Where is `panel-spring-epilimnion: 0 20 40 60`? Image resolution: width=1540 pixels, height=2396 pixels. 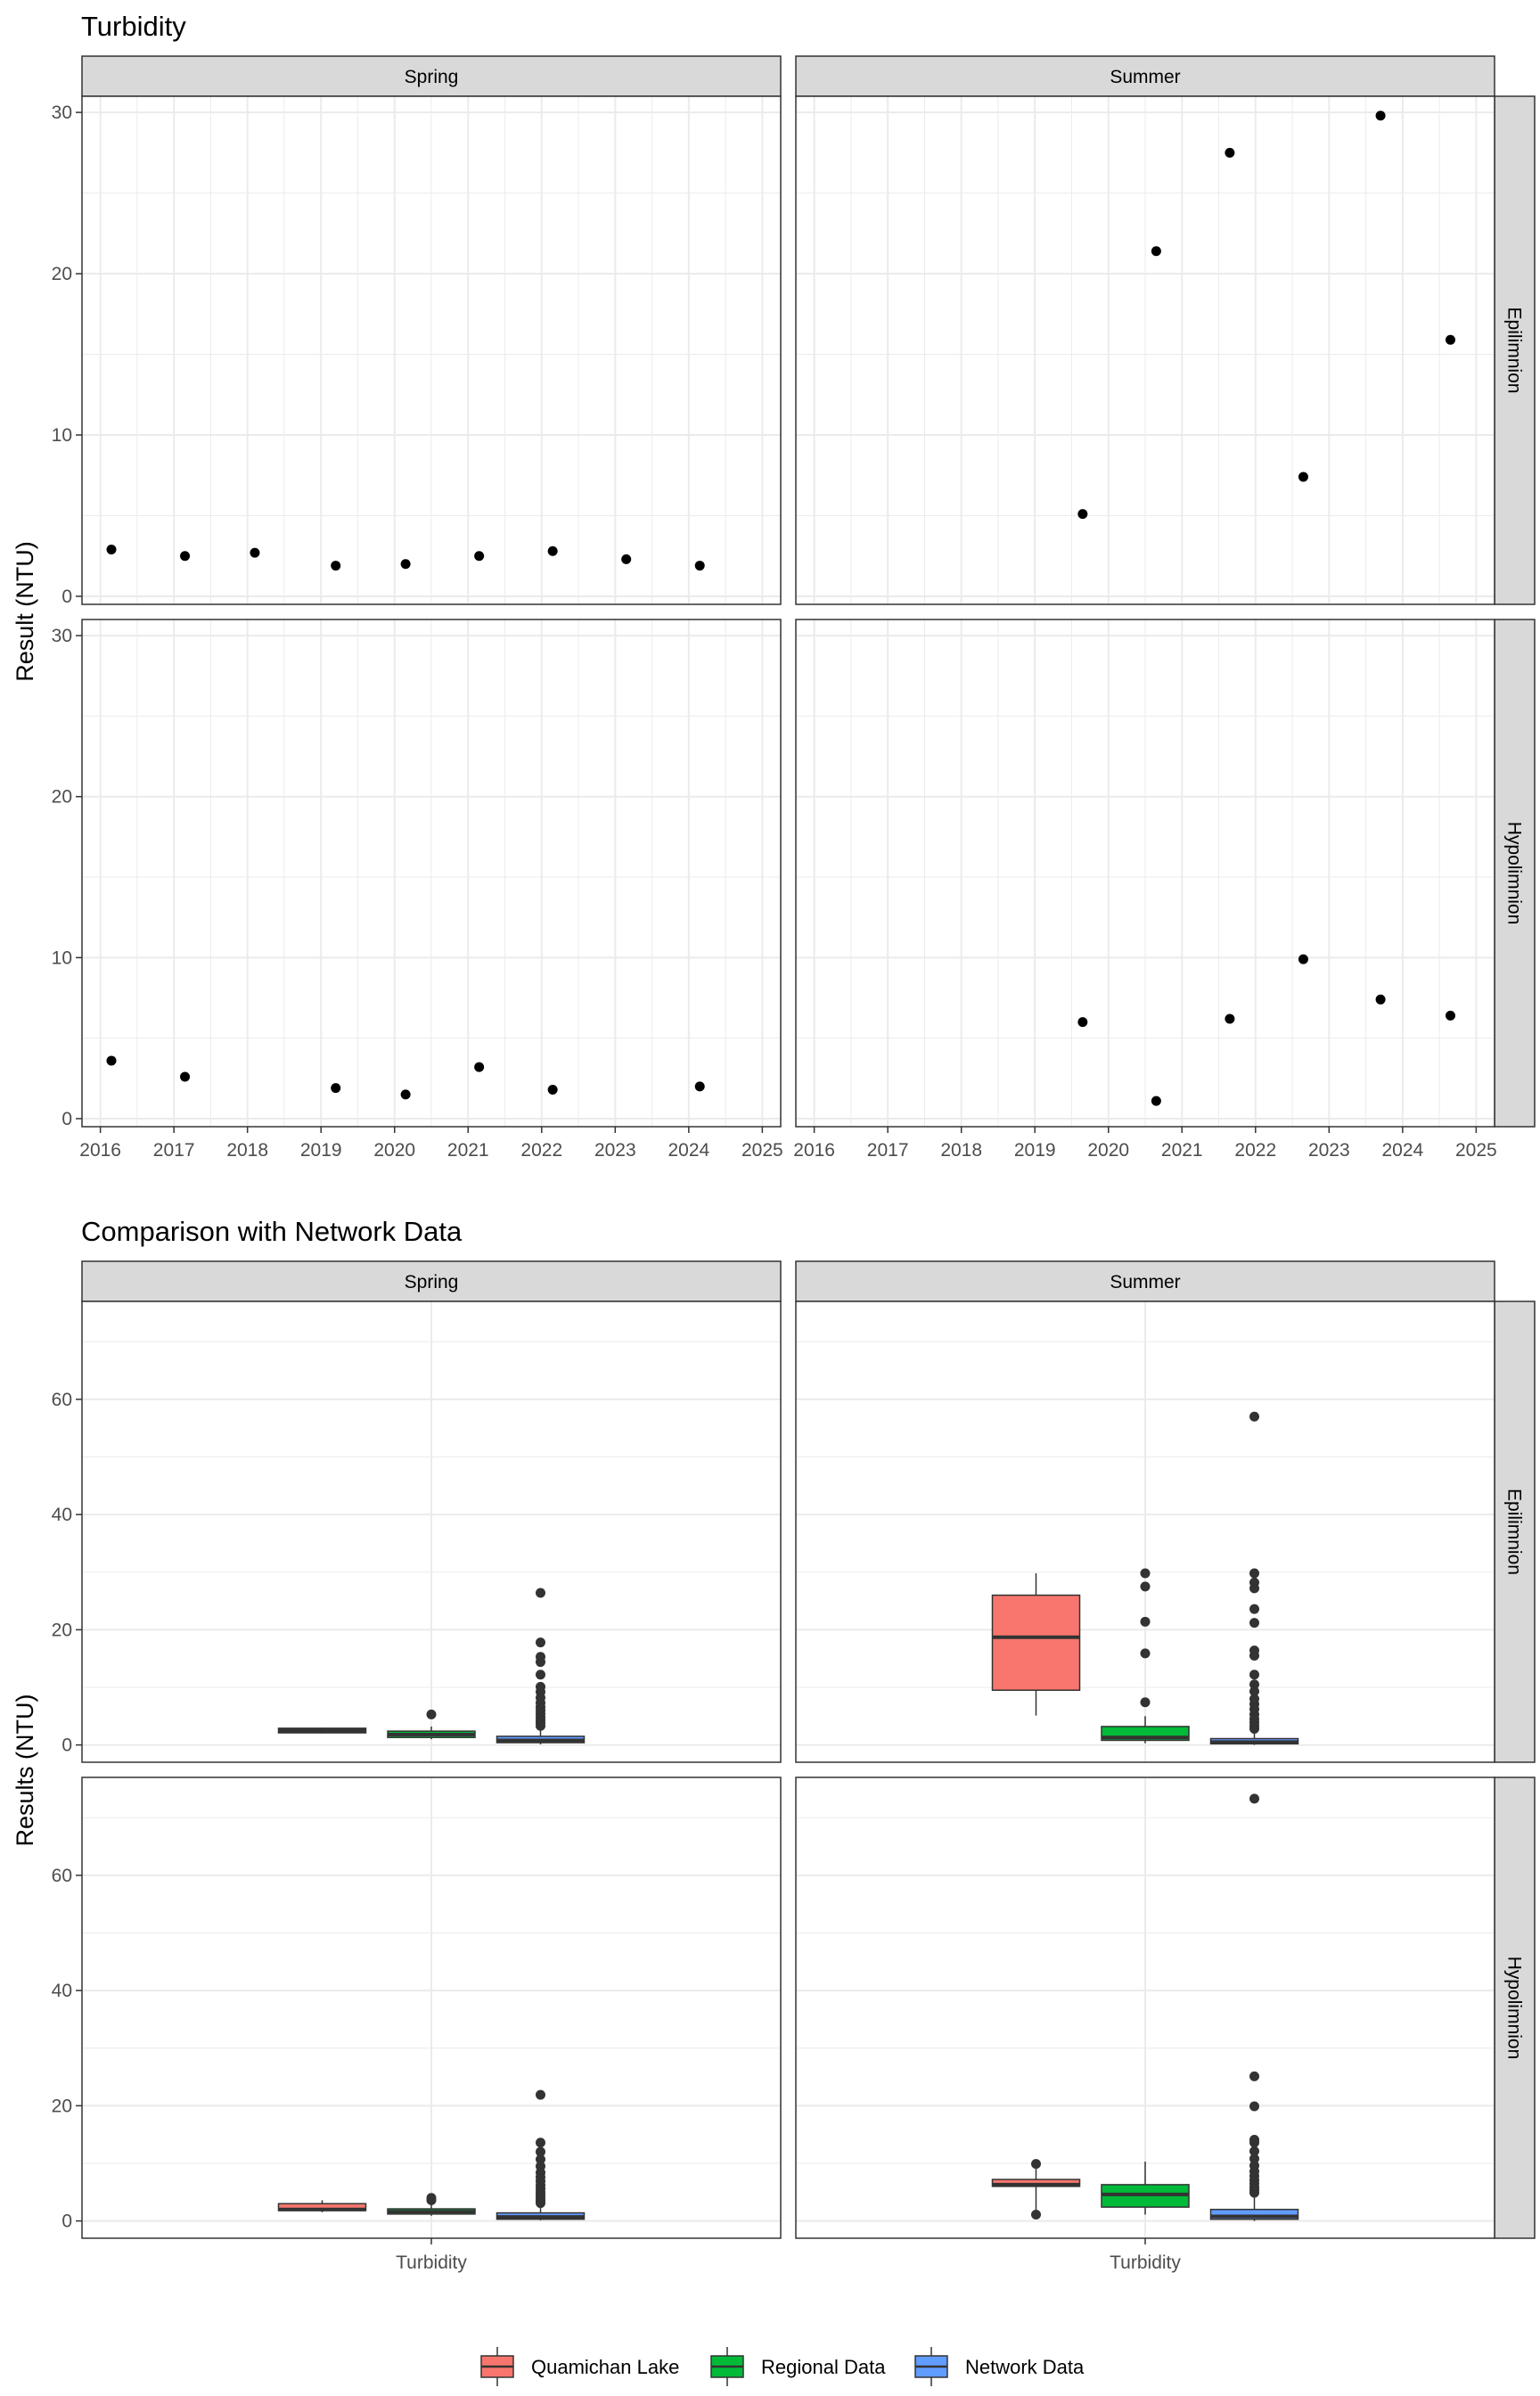 panel-spring-epilimnion: 0 20 40 60 is located at coordinates (417, 1532).